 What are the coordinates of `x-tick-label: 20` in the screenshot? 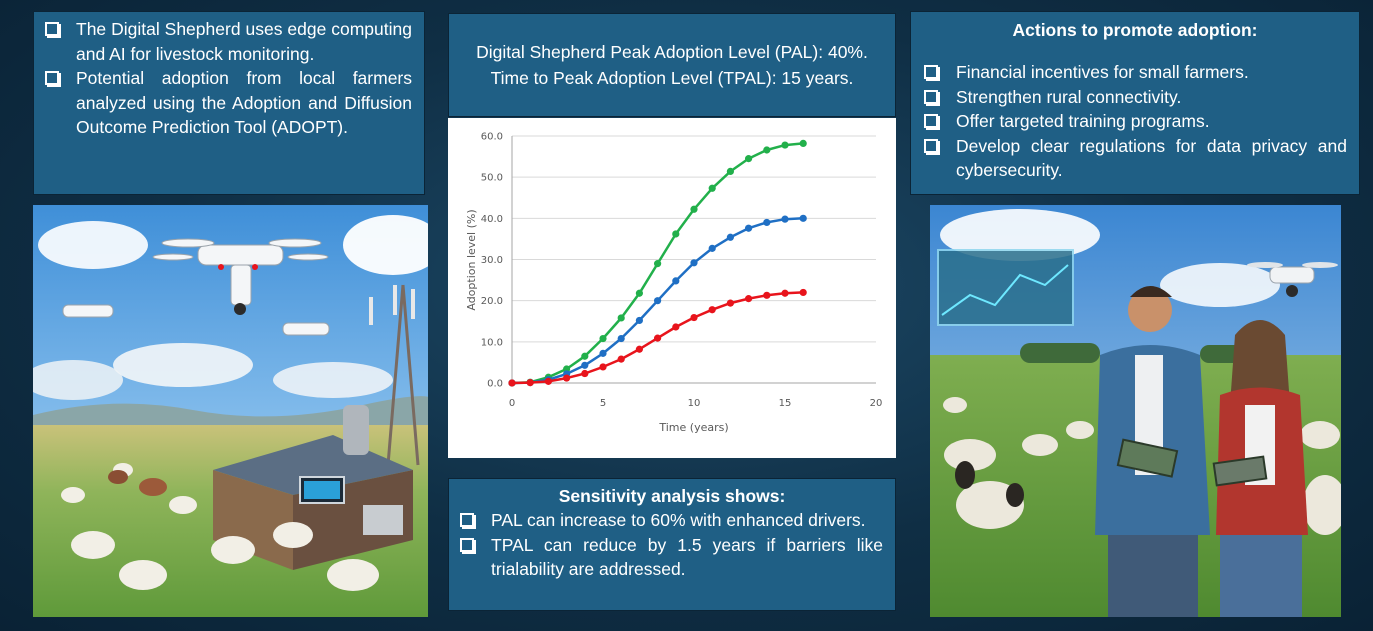 It's located at (876, 403).